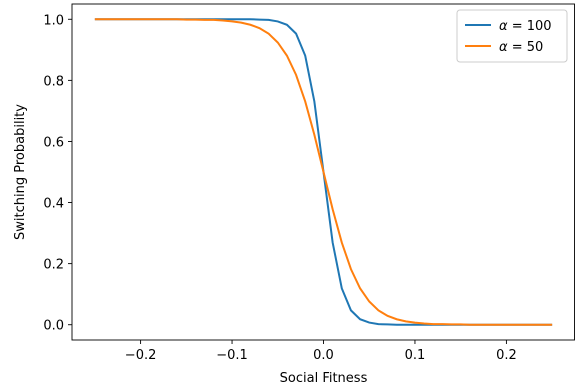  I want to click on legend-label-0: α = 100, so click(525, 26).